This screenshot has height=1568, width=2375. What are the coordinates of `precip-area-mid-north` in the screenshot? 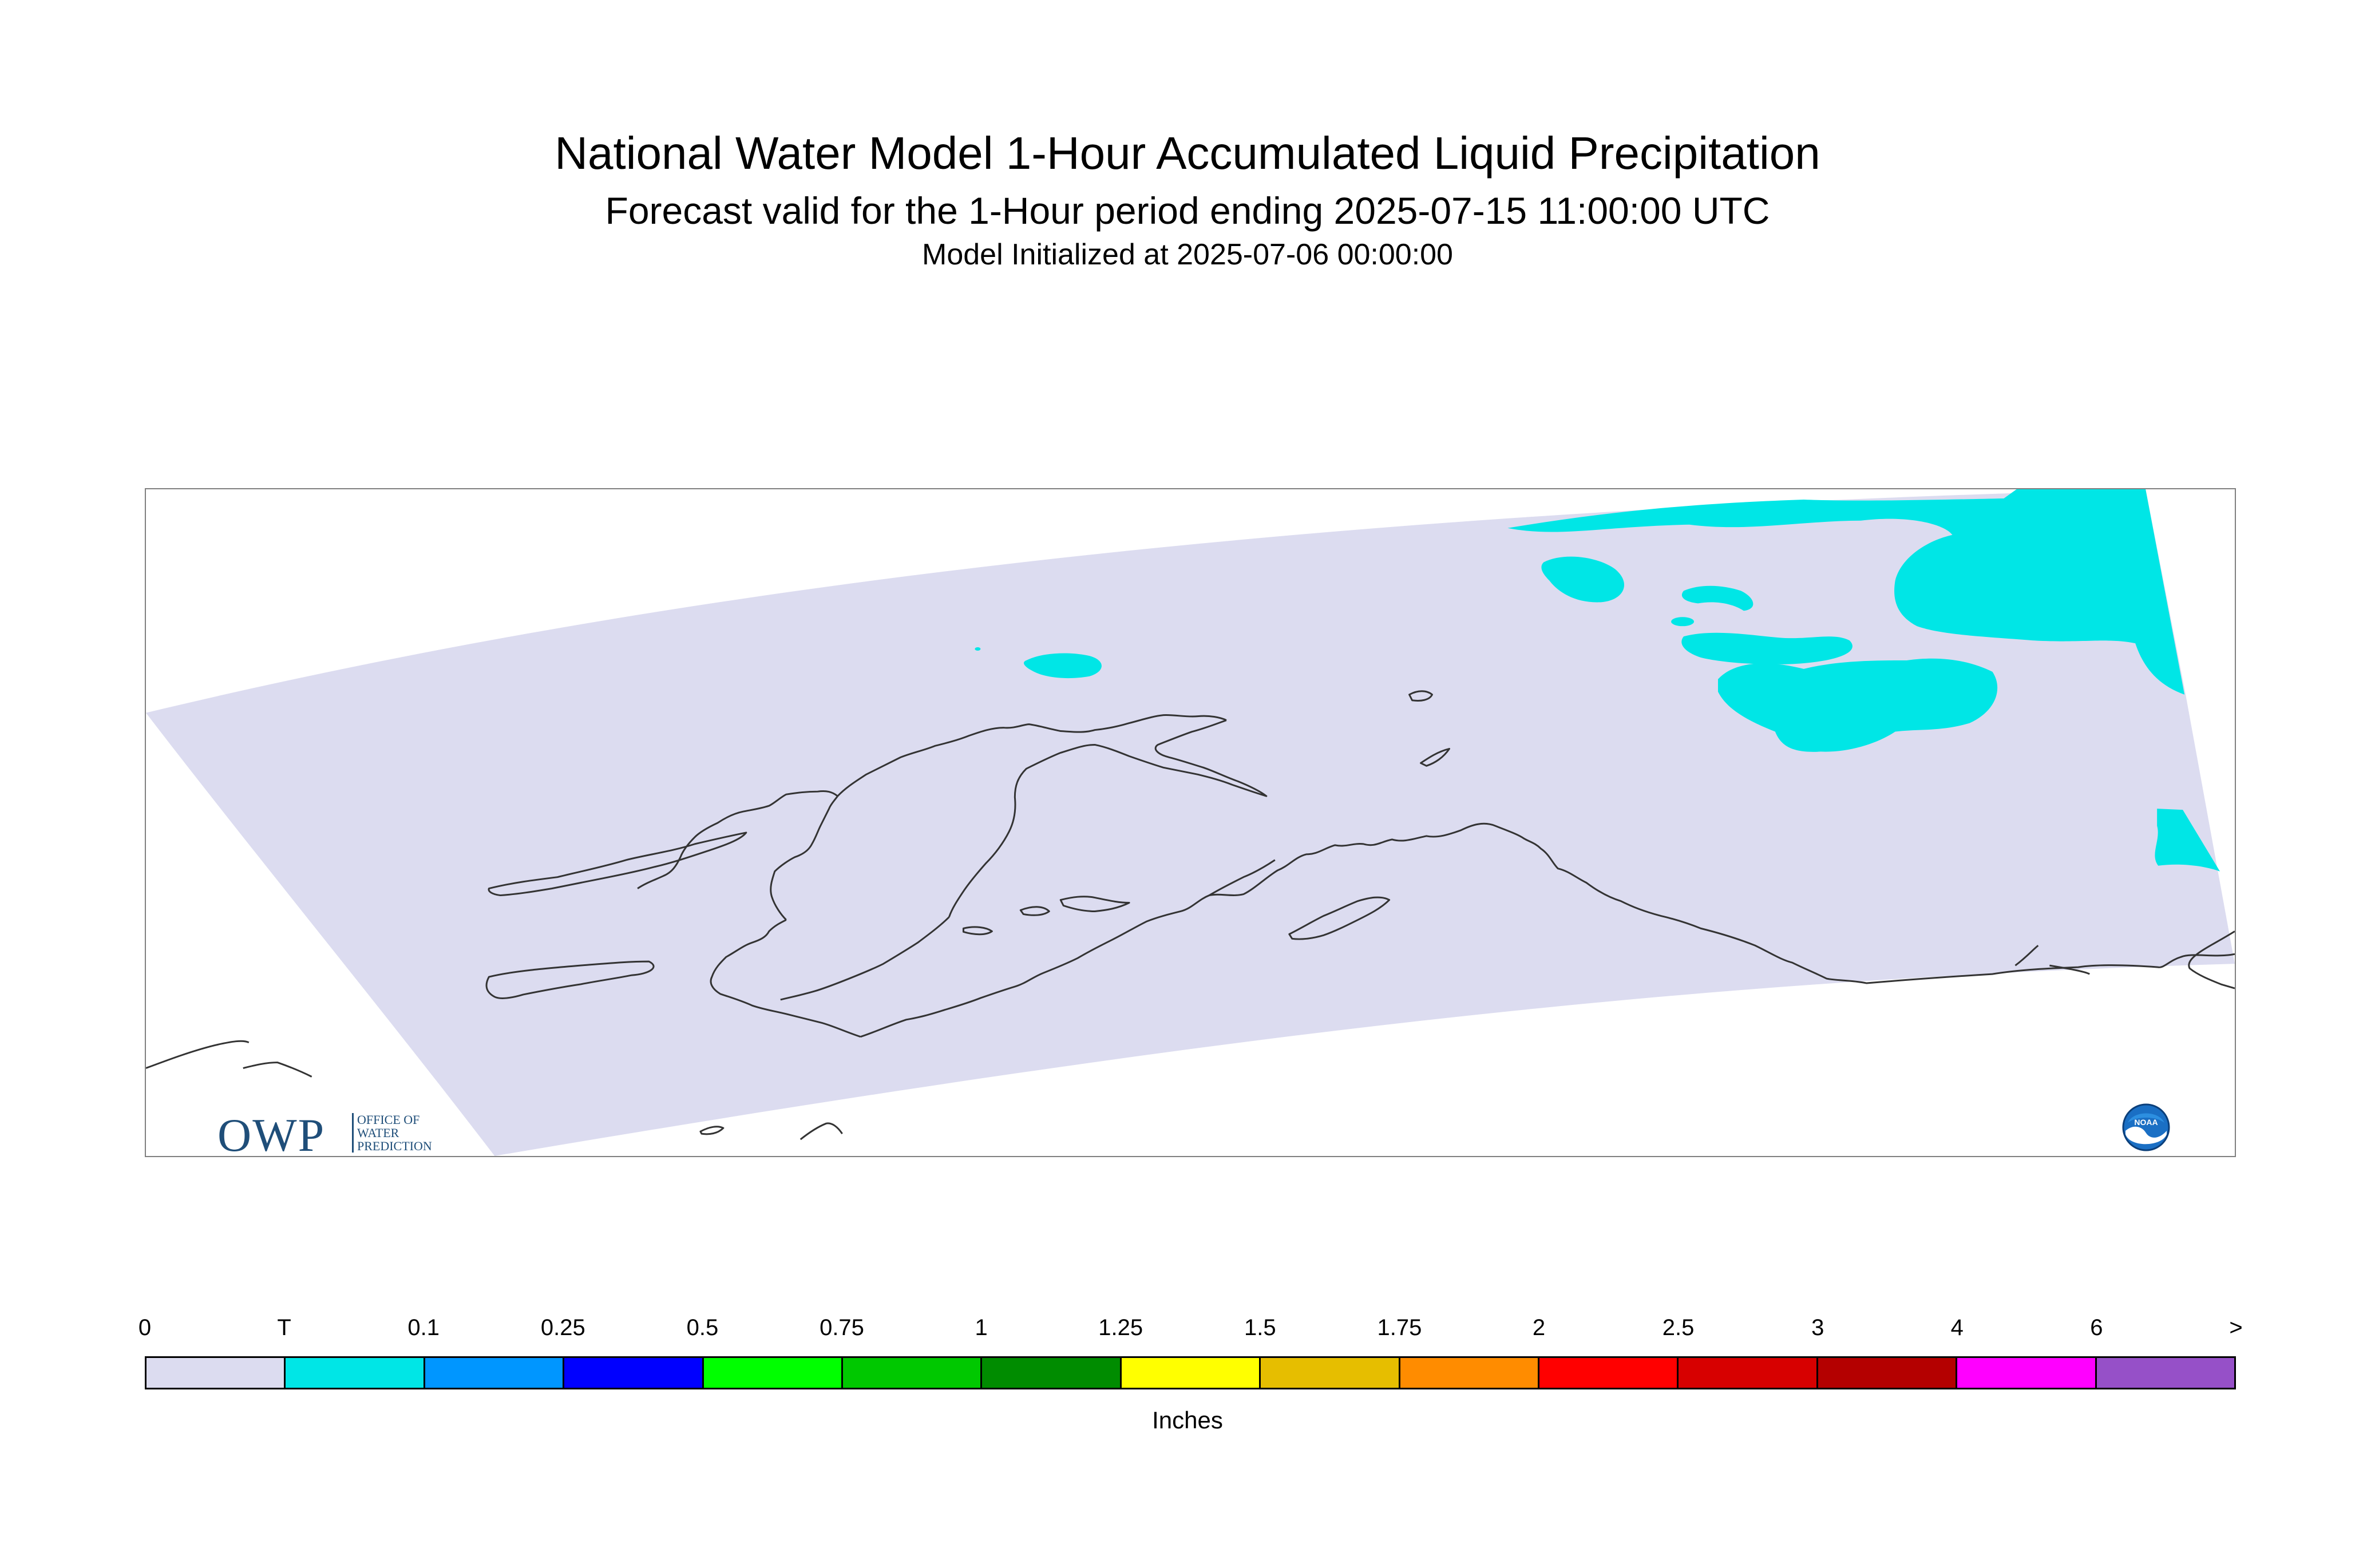 It's located at (1583, 579).